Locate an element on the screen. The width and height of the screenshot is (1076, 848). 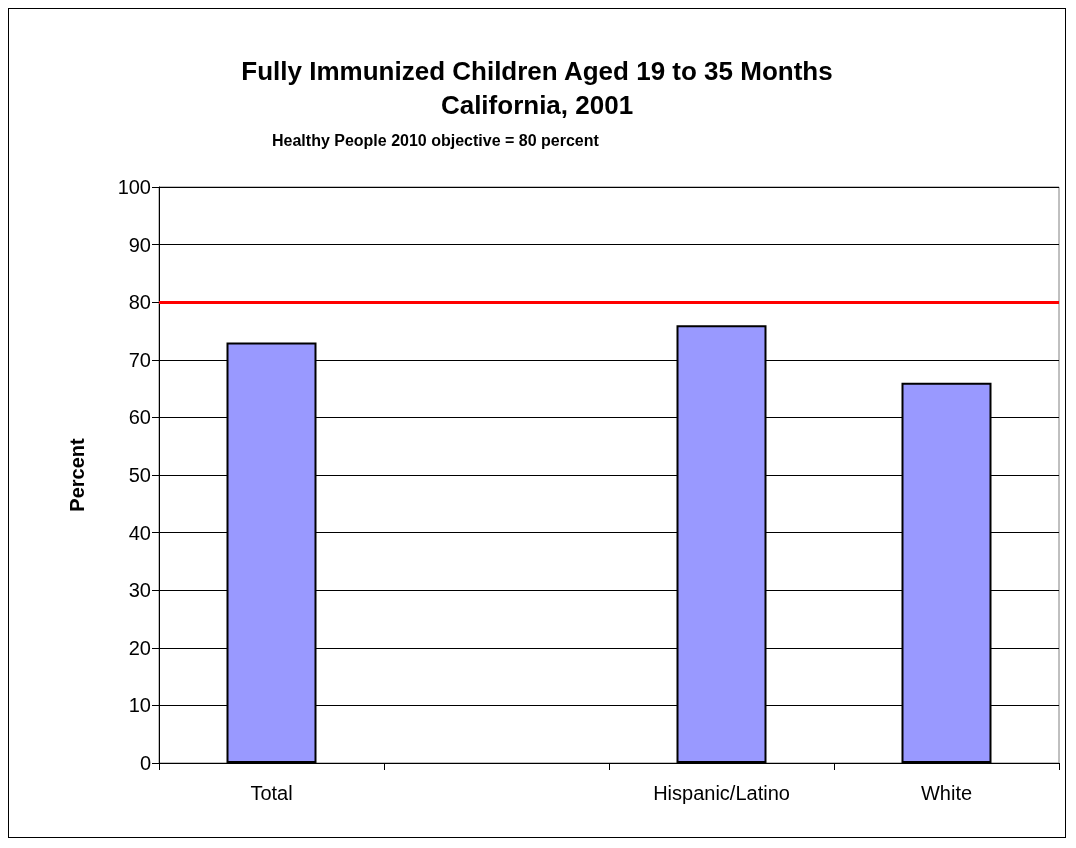
y-tick-label: 0 is located at coordinates (145, 763).